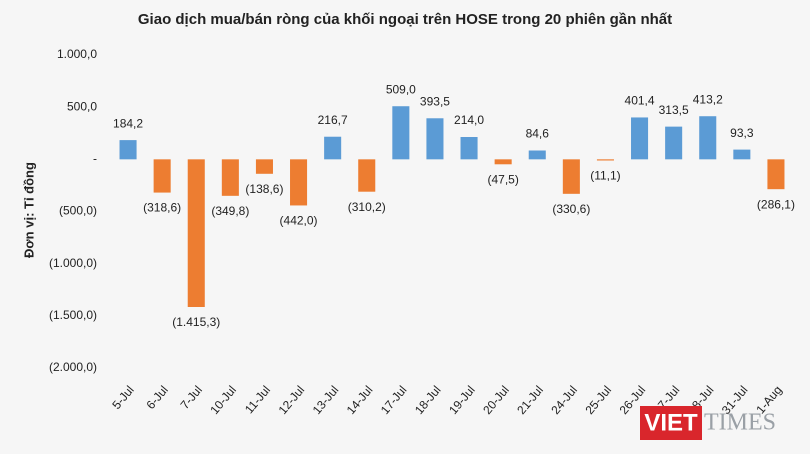 The image size is (810, 454). What do you see at coordinates (230, 211) in the screenshot?
I see `data-label: (349,8)` at bounding box center [230, 211].